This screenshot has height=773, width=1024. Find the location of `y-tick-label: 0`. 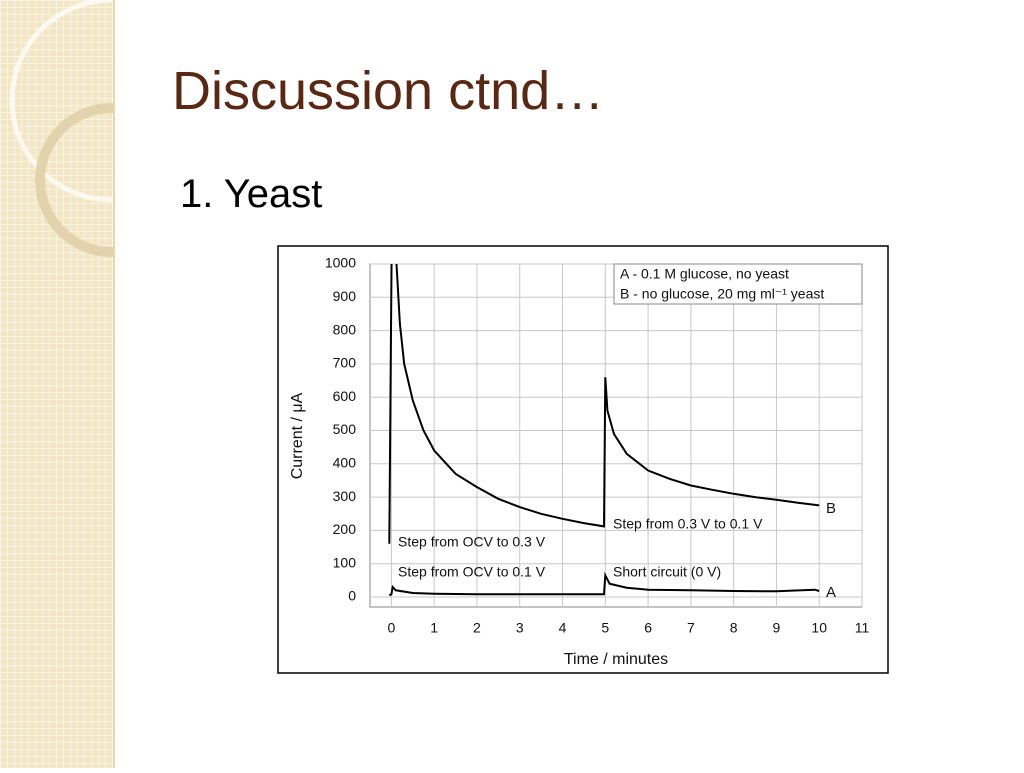

y-tick-label: 0 is located at coordinates (352, 596).